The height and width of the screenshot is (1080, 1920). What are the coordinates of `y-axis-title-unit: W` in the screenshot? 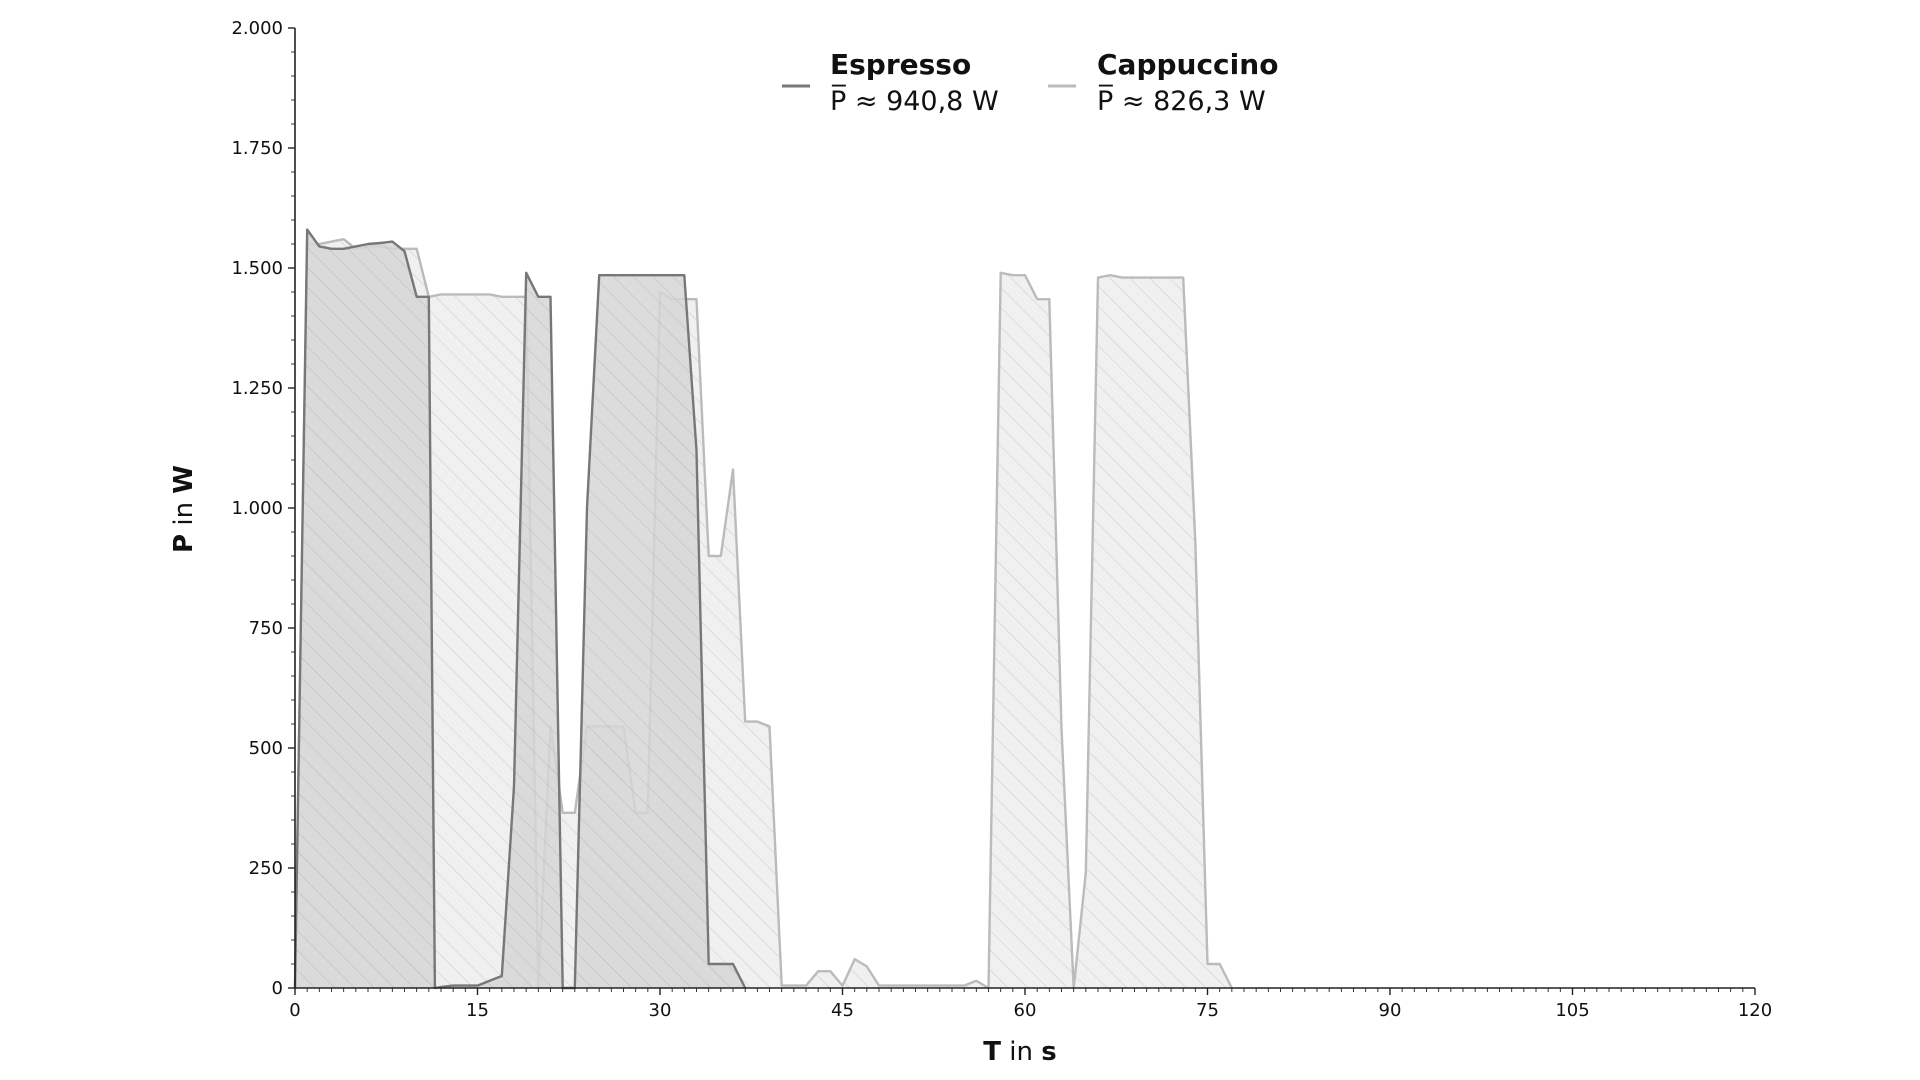 It's located at (184, 479).